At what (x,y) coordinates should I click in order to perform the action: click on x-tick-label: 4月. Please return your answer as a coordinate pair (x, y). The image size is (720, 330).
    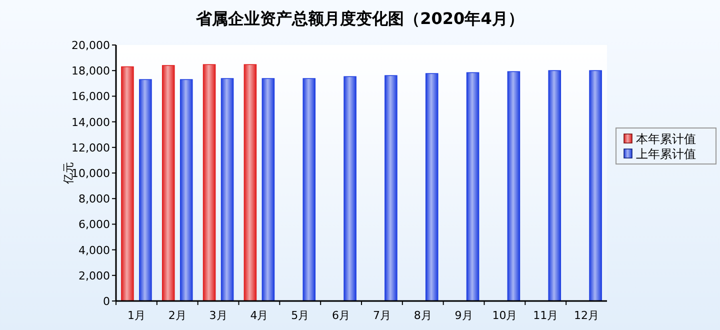
    Looking at the image, I should click on (259, 315).